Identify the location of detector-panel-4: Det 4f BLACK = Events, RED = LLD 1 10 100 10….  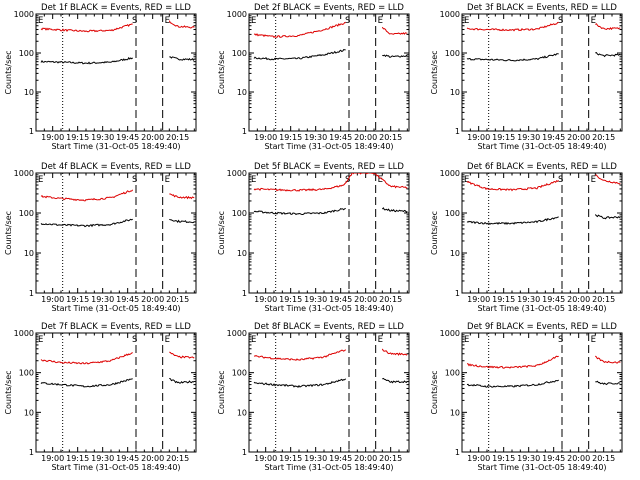
(100, 237).